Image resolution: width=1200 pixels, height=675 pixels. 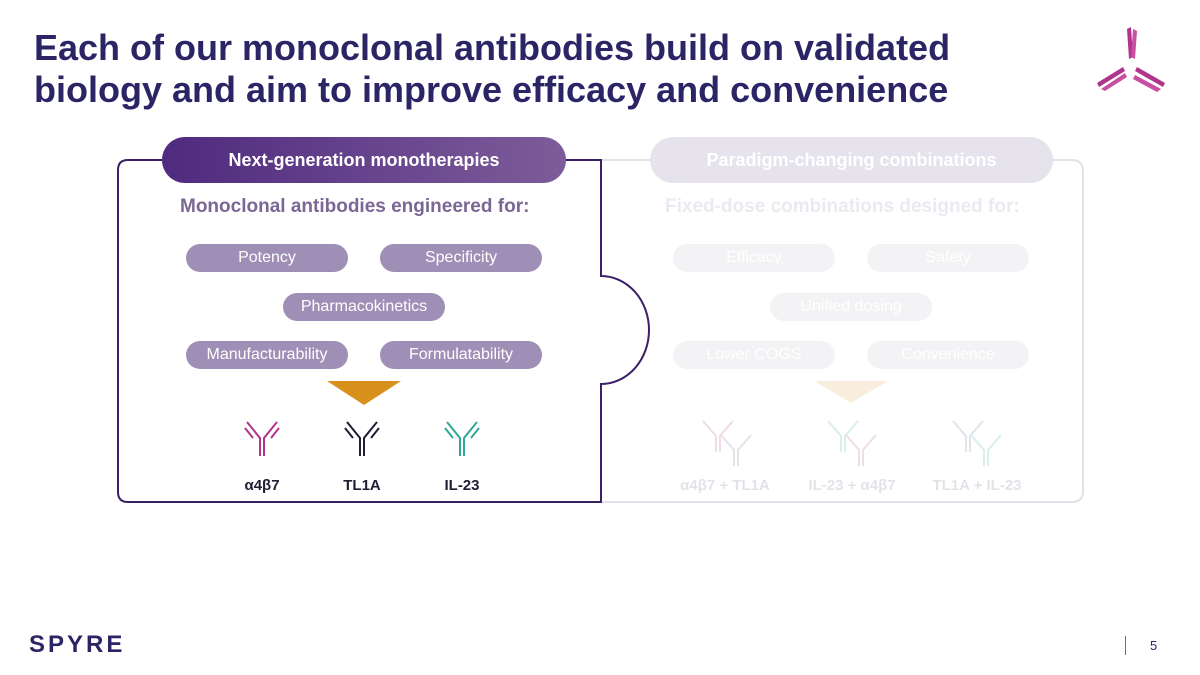 I want to click on down-arrow-icon, so click(x=364, y=393).